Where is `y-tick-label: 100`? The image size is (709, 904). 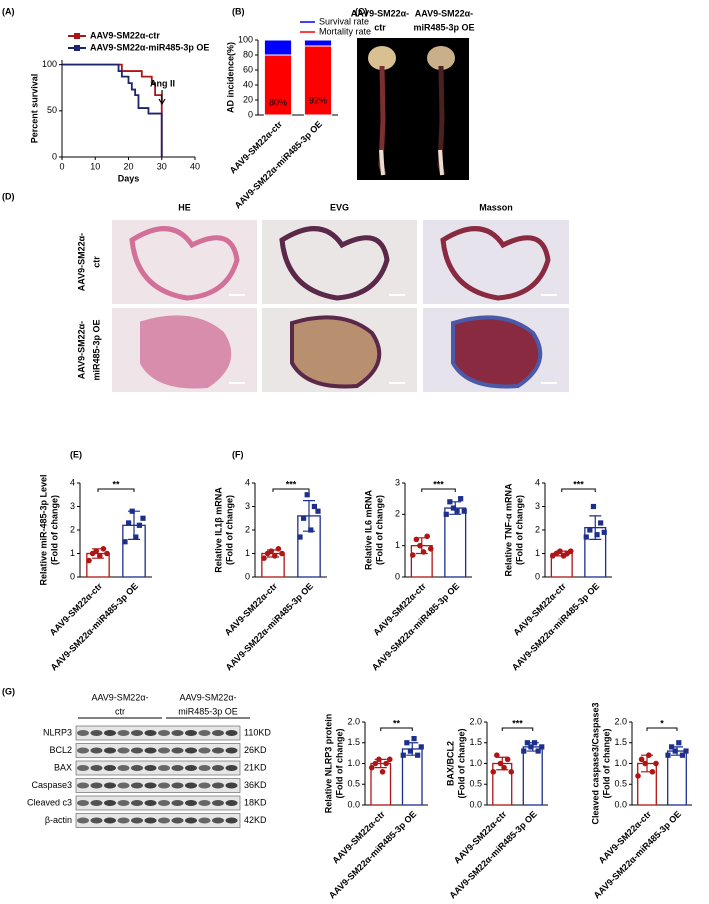 y-tick-label: 100 is located at coordinates (245, 39).